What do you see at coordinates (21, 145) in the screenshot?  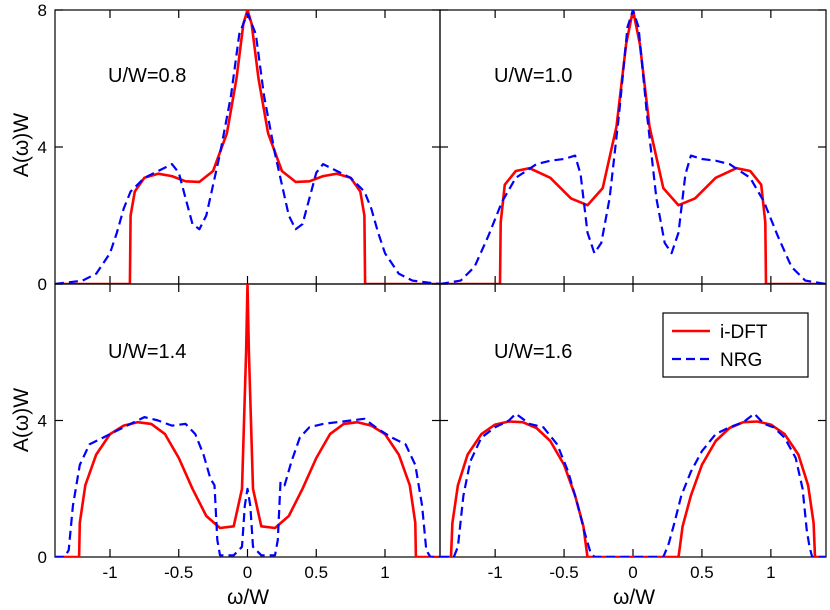 I see `y-axis-title-top: A(ω)W` at bounding box center [21, 145].